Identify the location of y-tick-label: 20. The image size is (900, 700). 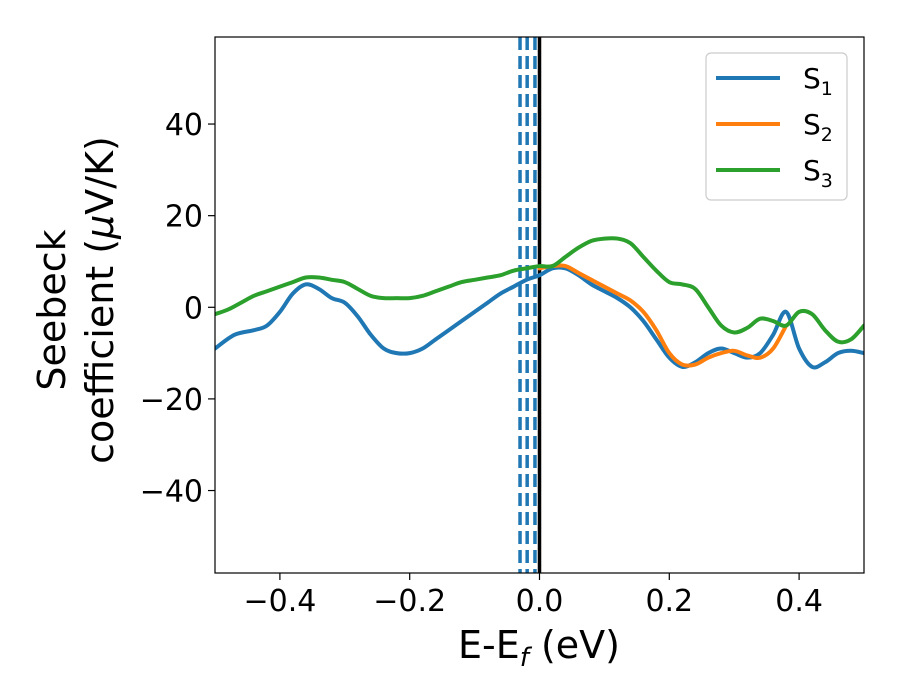
(184, 217).